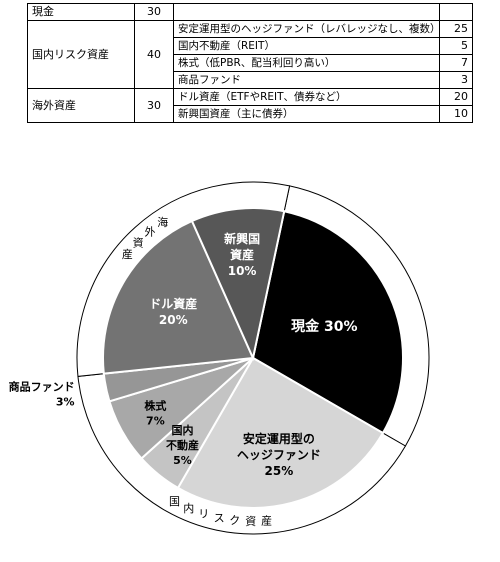  I want to click on item-cell: 商品ファンド, so click(306, 80).